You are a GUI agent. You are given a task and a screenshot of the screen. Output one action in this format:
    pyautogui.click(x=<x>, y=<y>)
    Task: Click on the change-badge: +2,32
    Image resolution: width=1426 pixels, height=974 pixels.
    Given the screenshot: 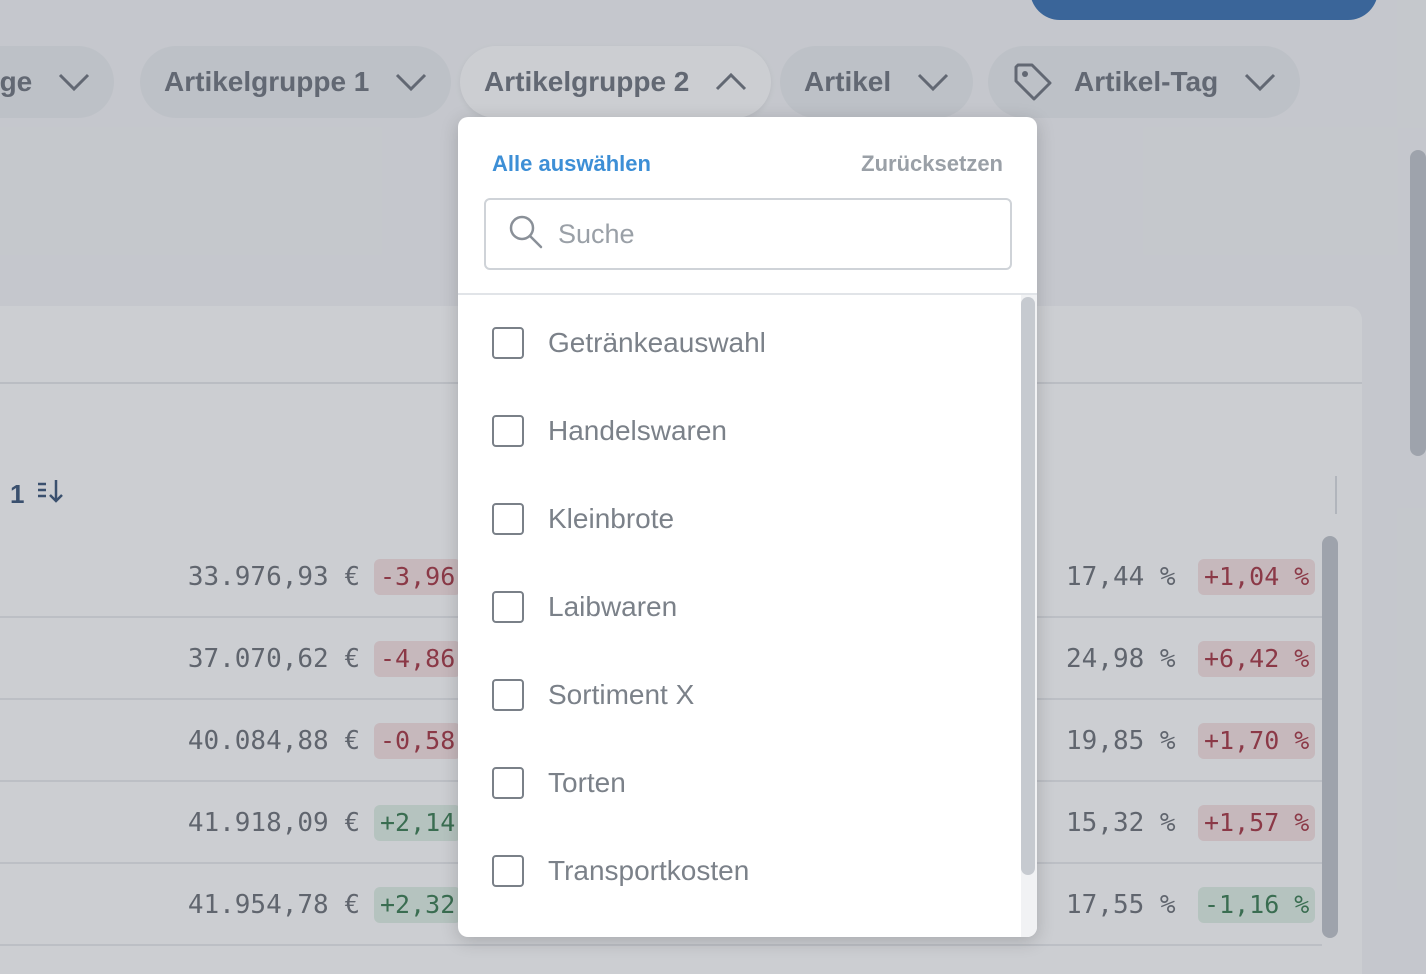 What is the action you would take?
    pyautogui.click(x=418, y=905)
    